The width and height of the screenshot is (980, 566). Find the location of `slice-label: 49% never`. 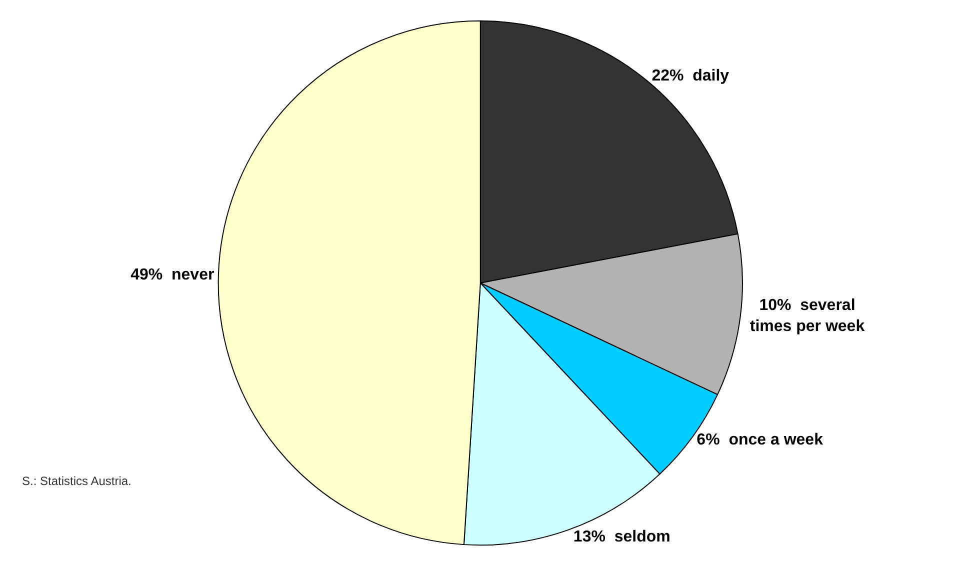

slice-label: 49% never is located at coordinates (172, 275).